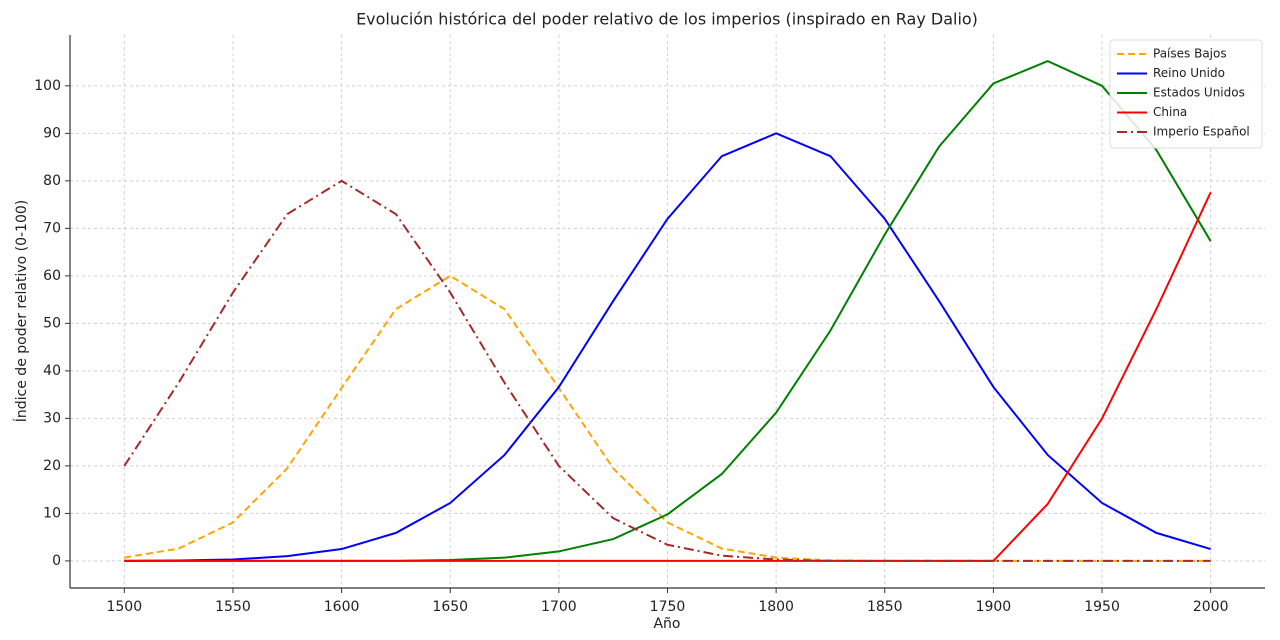 This screenshot has width=1280, height=640. Describe the element at coordinates (52, 228) in the screenshot. I see `y-tick-label: 70` at that location.